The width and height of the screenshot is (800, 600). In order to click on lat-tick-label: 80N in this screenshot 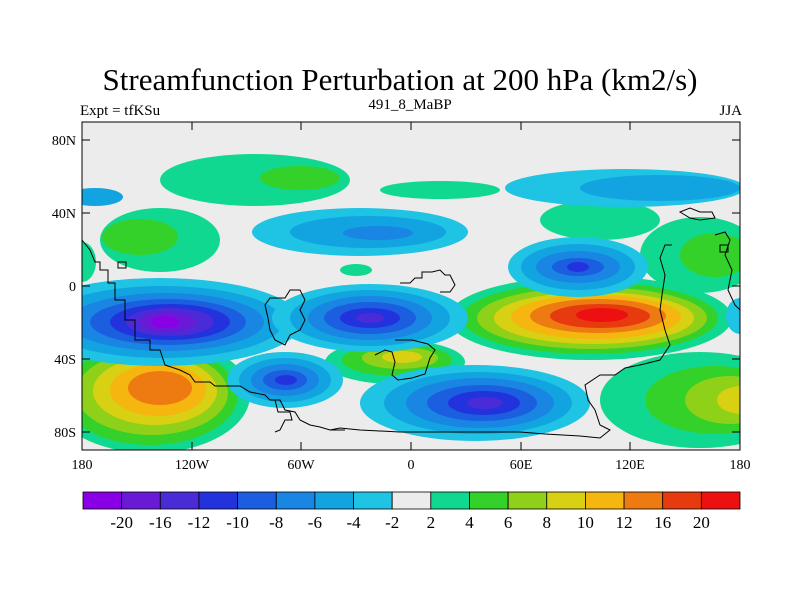, I will do `click(64, 141)`.